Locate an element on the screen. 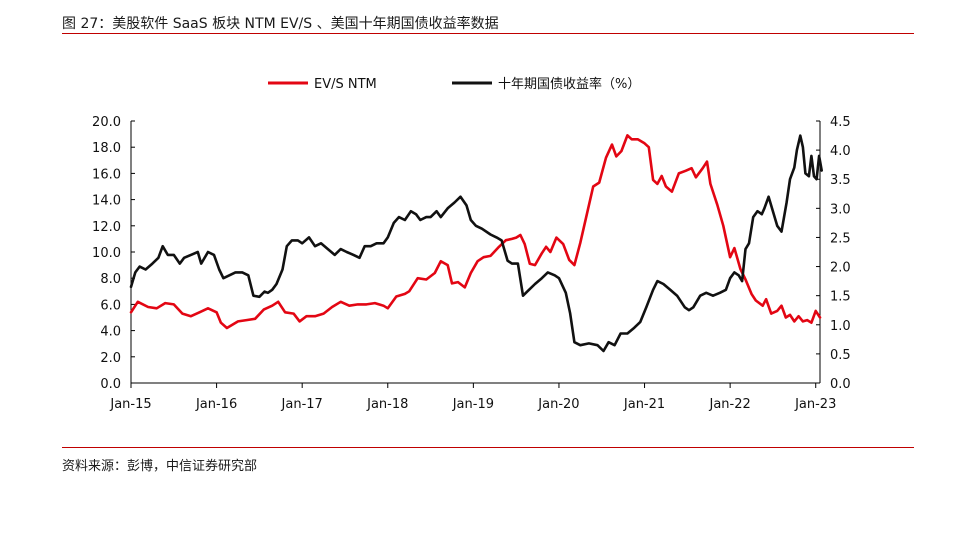 The width and height of the screenshot is (960, 542). y-left-tick-label: 4.0 is located at coordinates (110, 332).